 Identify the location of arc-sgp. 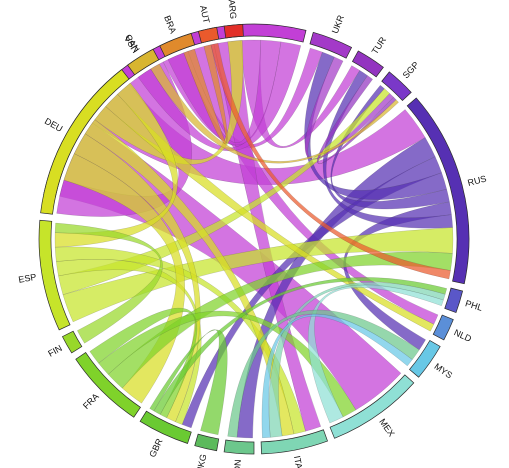
(396, 86).